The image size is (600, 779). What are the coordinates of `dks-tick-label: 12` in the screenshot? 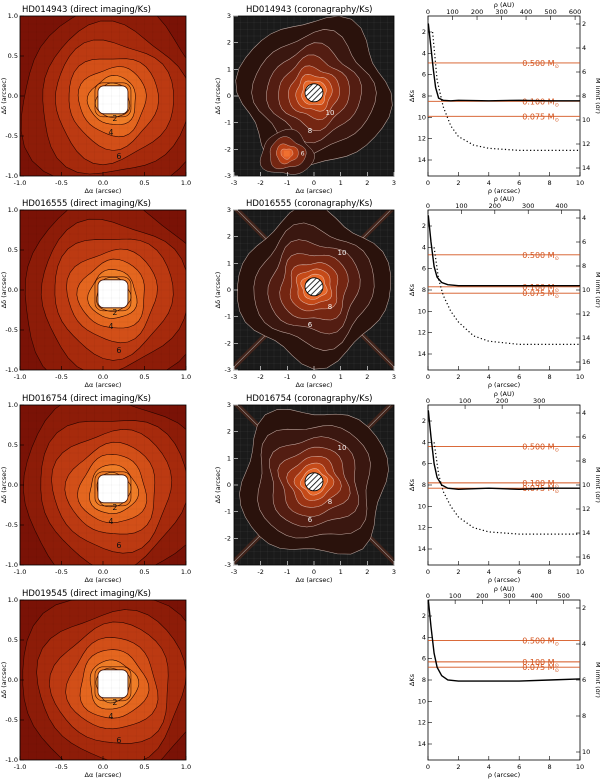 It's located at (422, 723).